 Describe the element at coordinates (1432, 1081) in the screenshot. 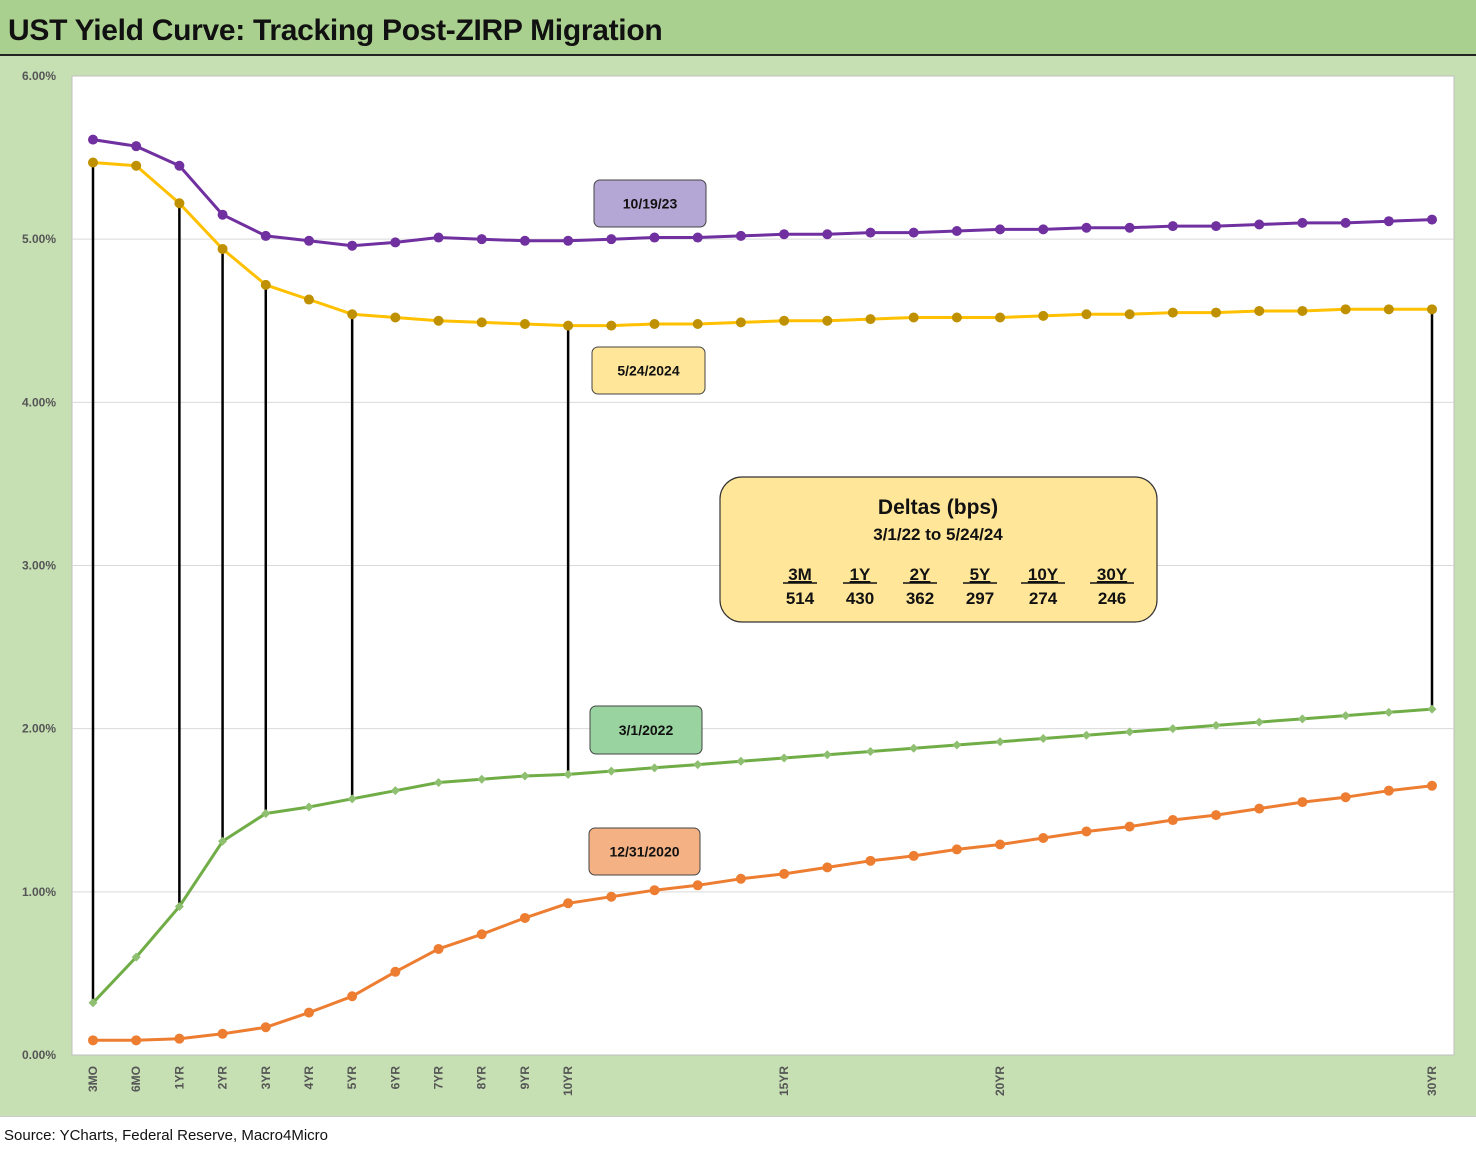

I see `x-tick-label: 30YR` at that location.